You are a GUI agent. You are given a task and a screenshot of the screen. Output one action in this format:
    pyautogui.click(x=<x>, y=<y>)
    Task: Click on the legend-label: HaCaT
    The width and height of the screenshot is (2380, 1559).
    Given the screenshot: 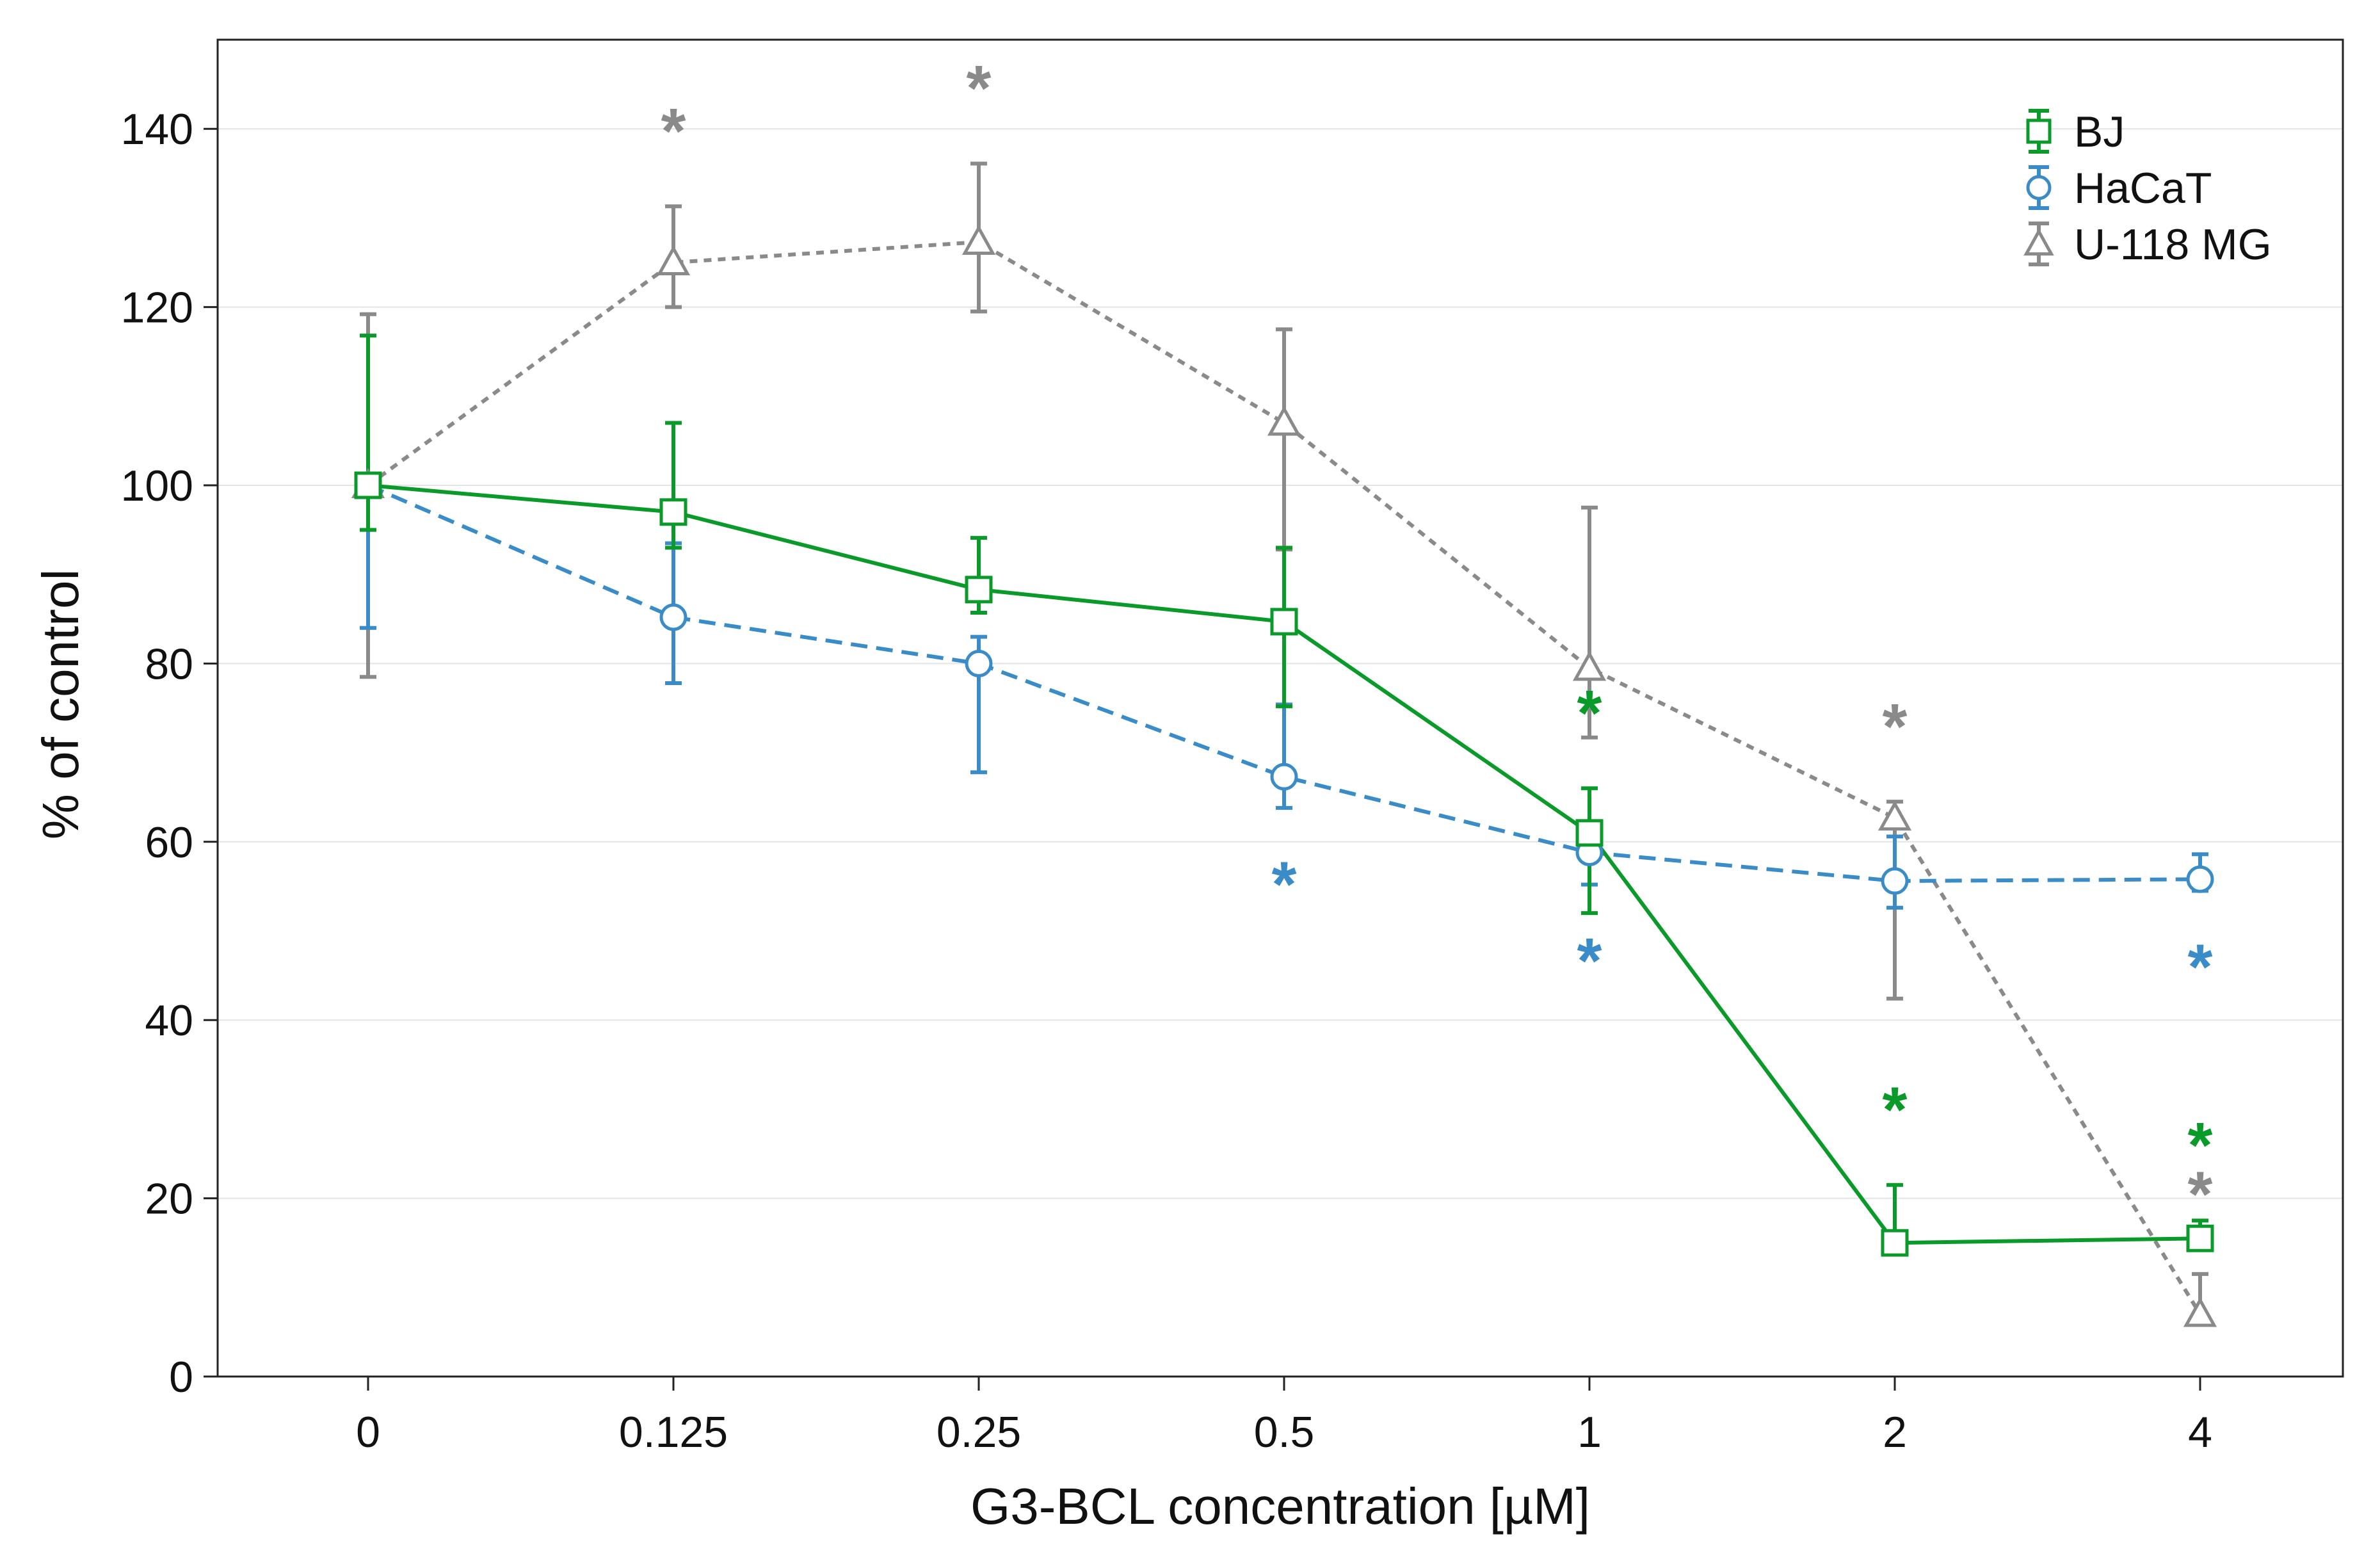 What is the action you would take?
    pyautogui.click(x=2143, y=188)
    